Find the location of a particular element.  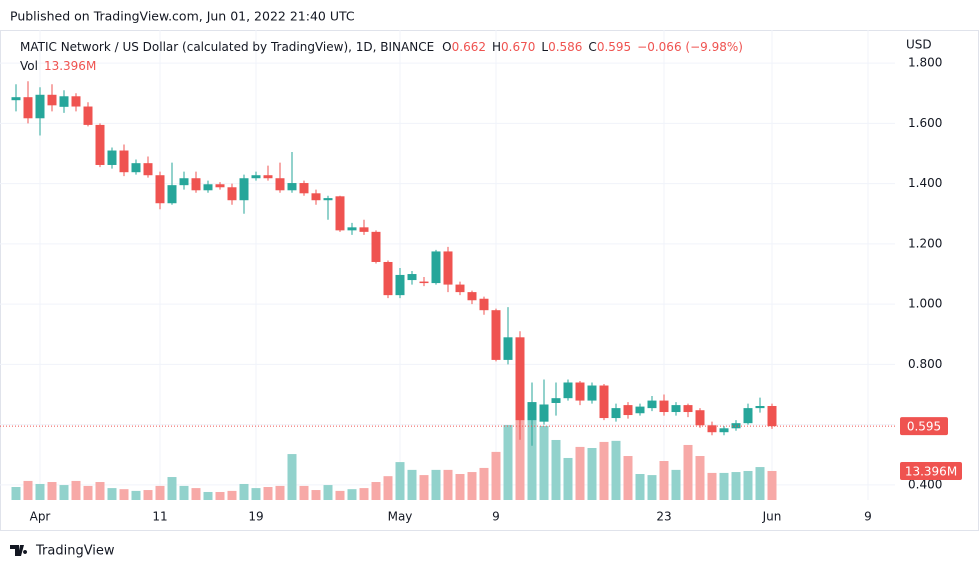

volume-legend: Vol 13.396M is located at coordinates (58, 66).